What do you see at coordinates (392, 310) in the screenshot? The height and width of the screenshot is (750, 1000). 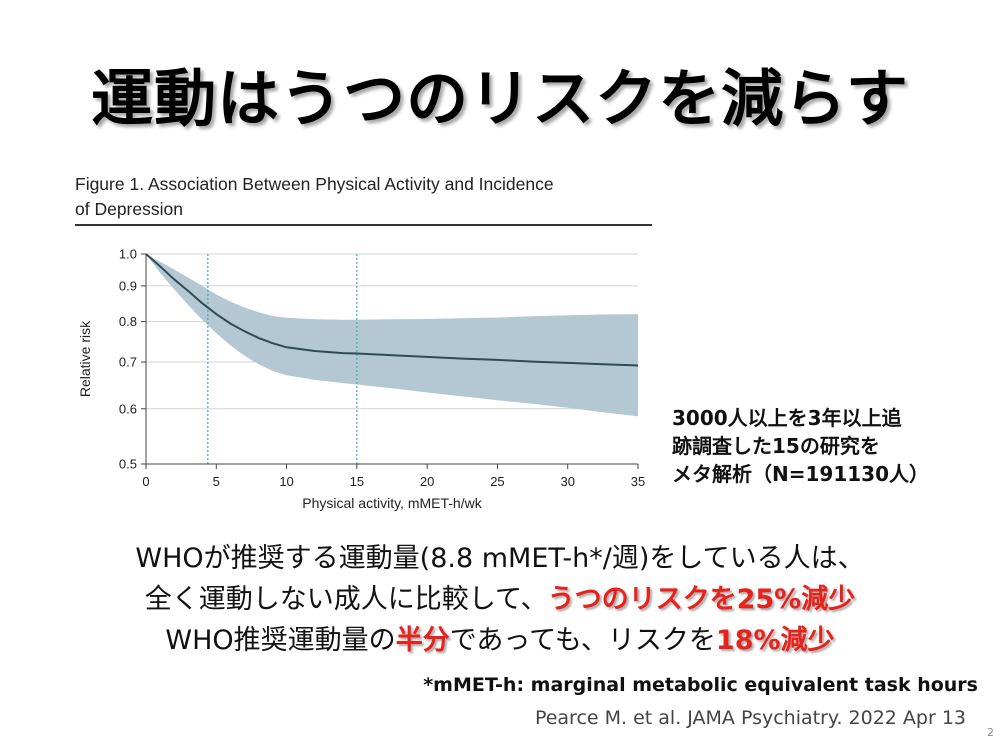 I see `relative-risk-line` at bounding box center [392, 310].